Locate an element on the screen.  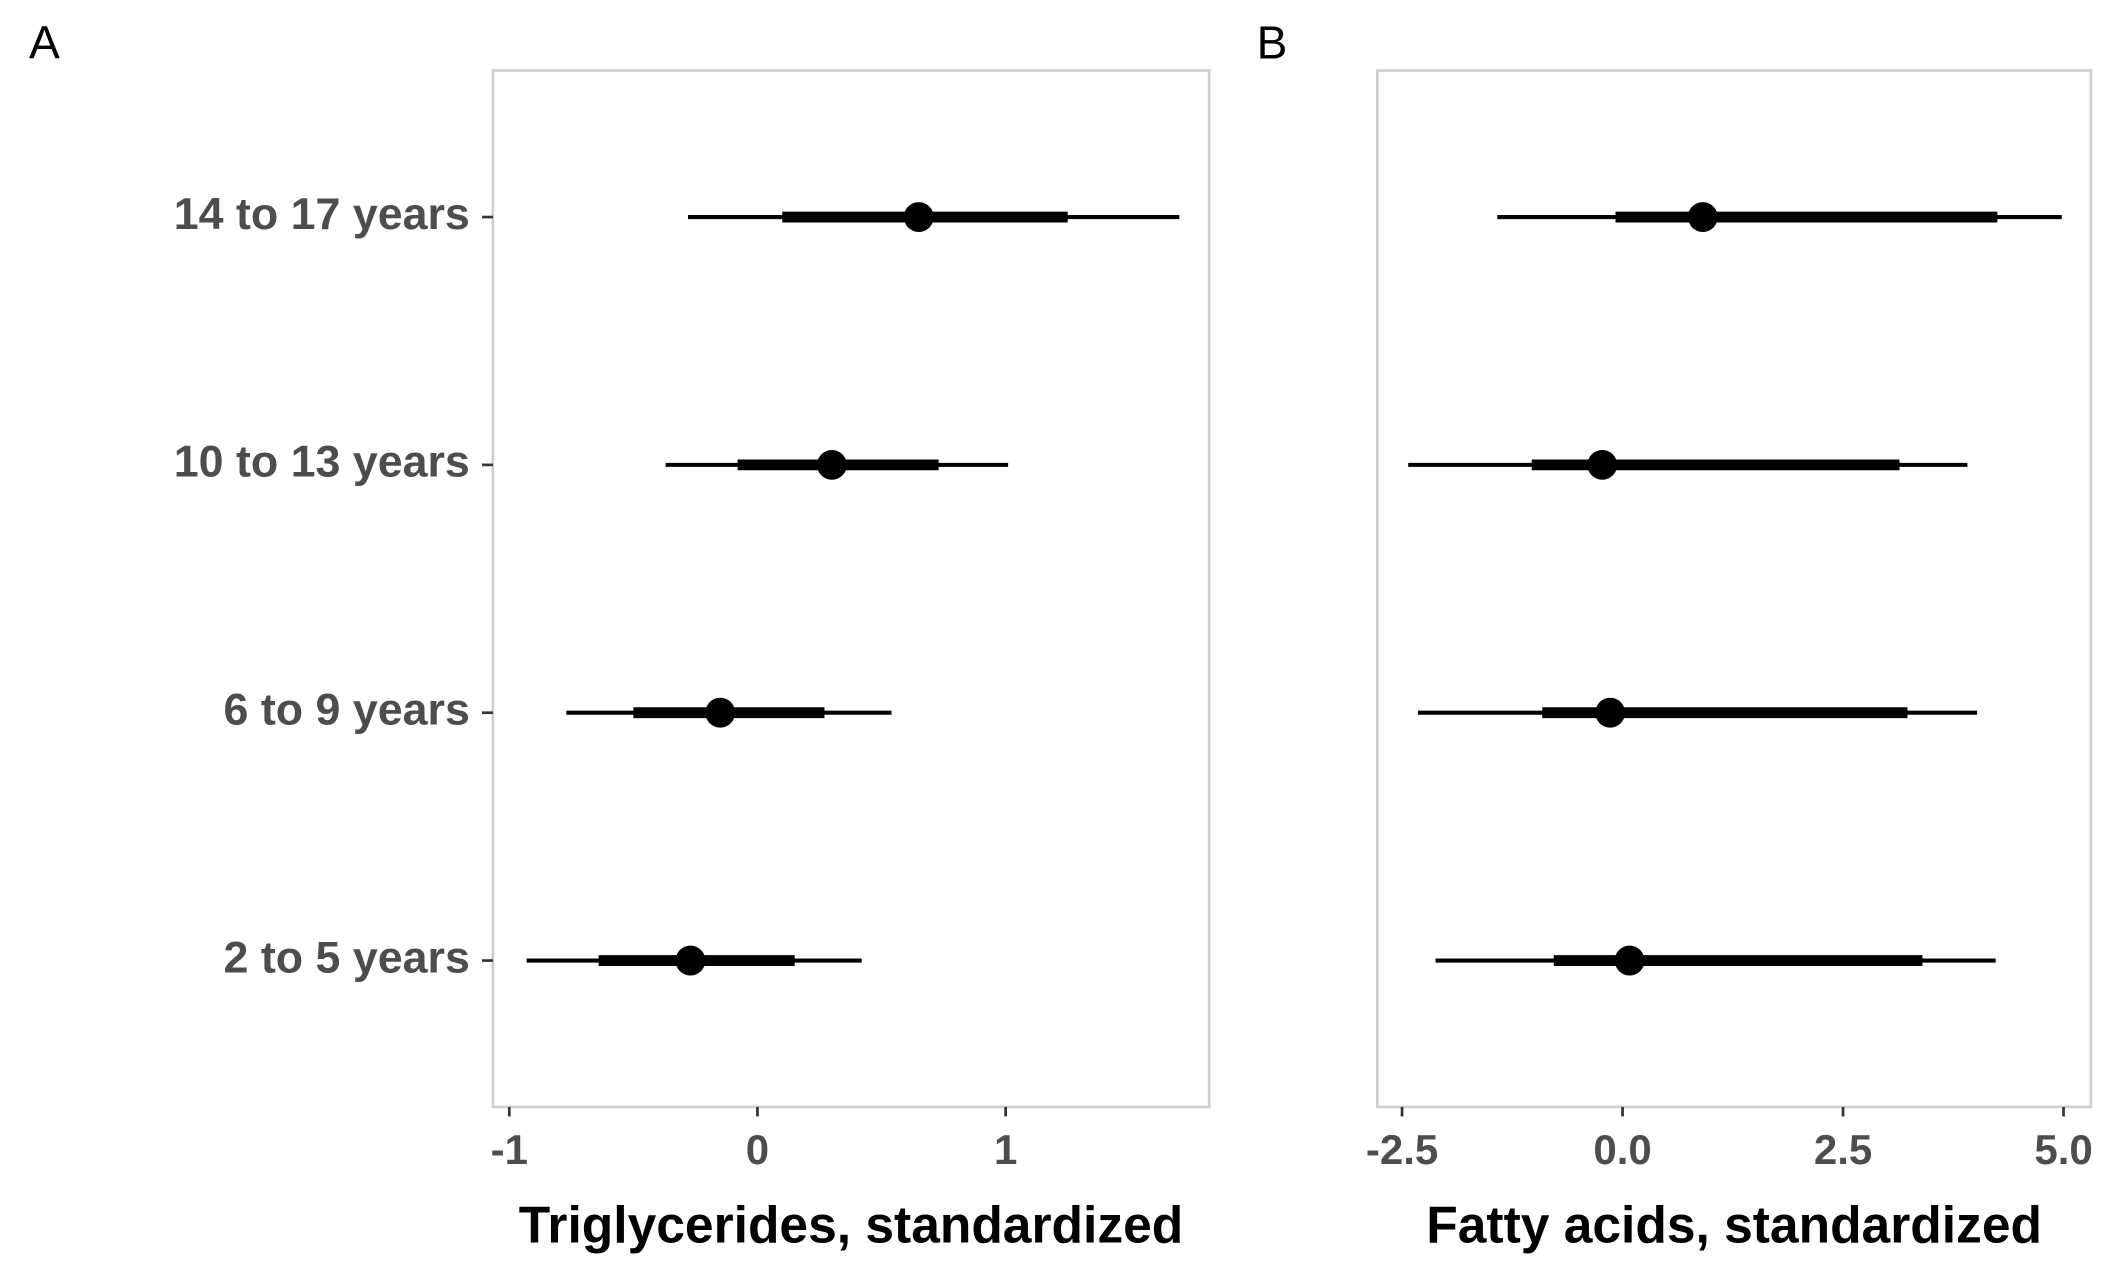
x-axis-title: Fatty acids, standardized is located at coordinates (1734, 1225).